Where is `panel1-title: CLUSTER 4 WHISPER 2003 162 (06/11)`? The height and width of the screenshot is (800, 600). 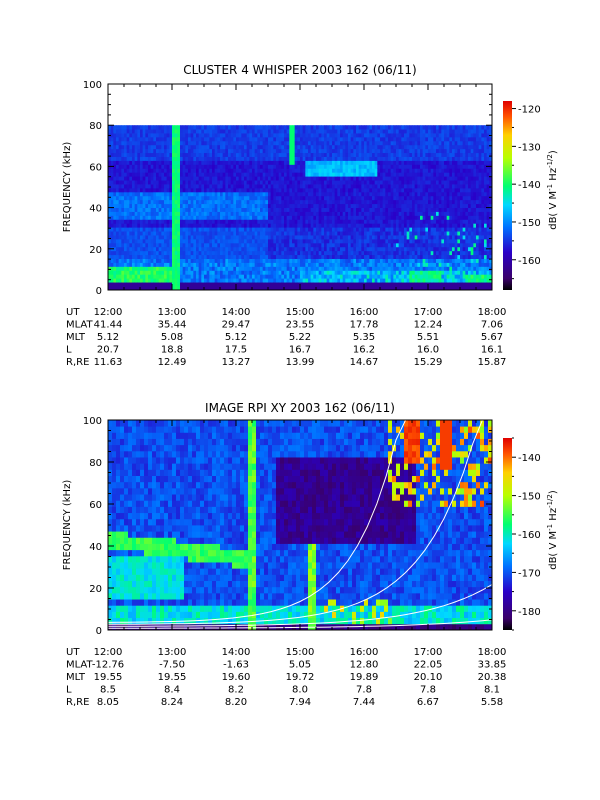
panel1-title: CLUSTER 4 WHISPER 2003 162 (06/11) is located at coordinates (299, 70).